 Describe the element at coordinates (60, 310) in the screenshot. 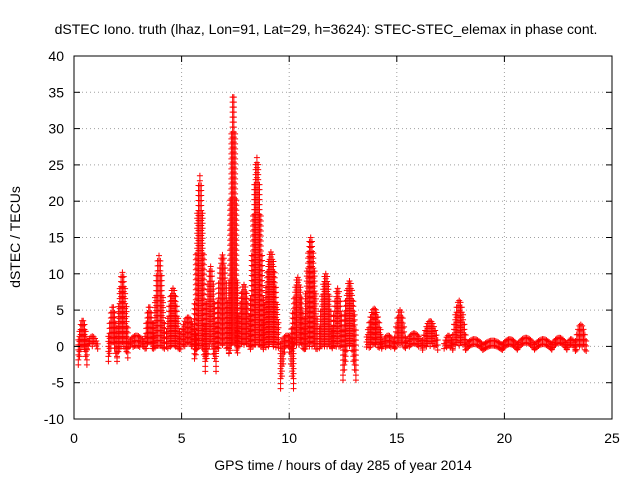

I see `y-tick-label: 5` at that location.